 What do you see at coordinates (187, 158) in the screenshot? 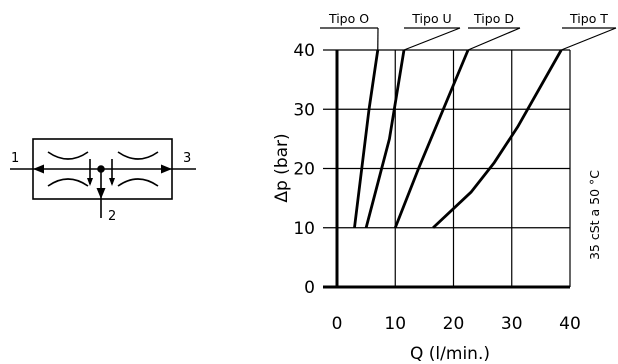
I see `port-3-label: 3` at bounding box center [187, 158].